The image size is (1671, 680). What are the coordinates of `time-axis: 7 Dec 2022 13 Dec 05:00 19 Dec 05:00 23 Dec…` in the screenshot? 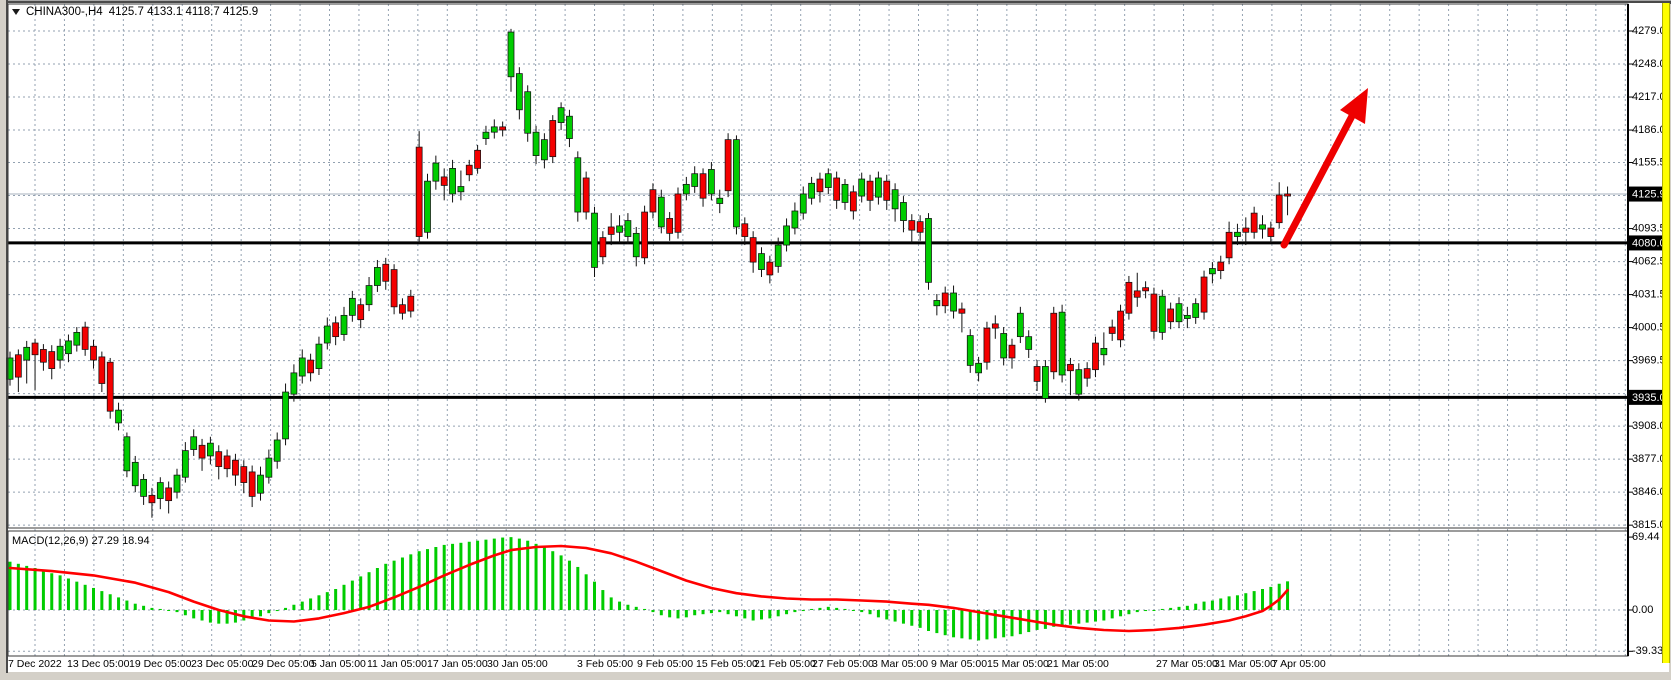 It's located at (835, 665).